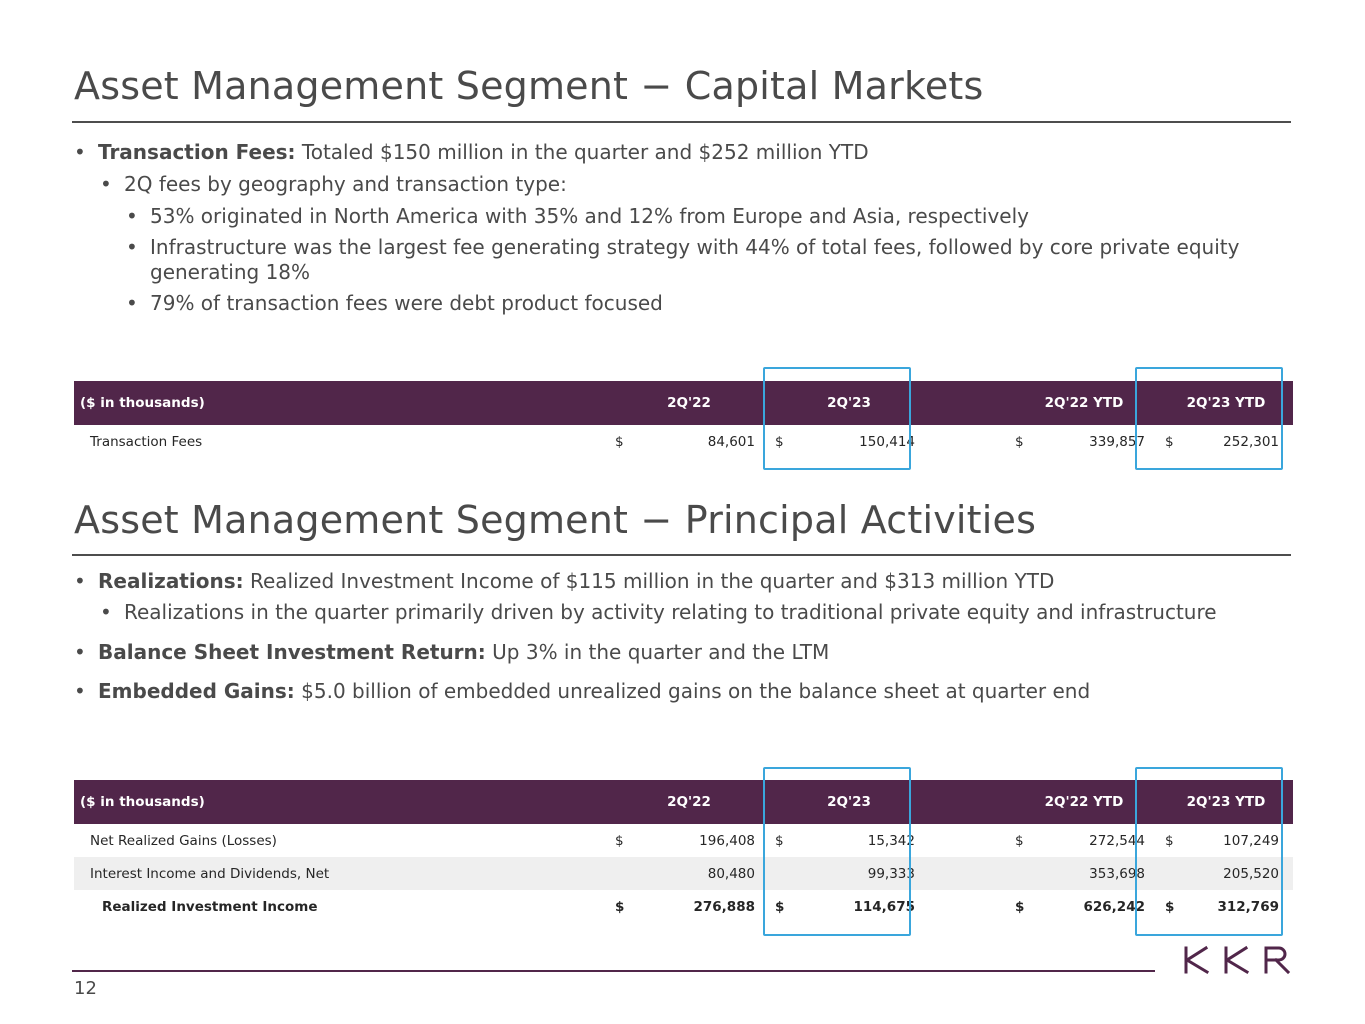  Describe the element at coordinates (171, 581) in the screenshot. I see `bullet-lead: Realizations:` at that location.